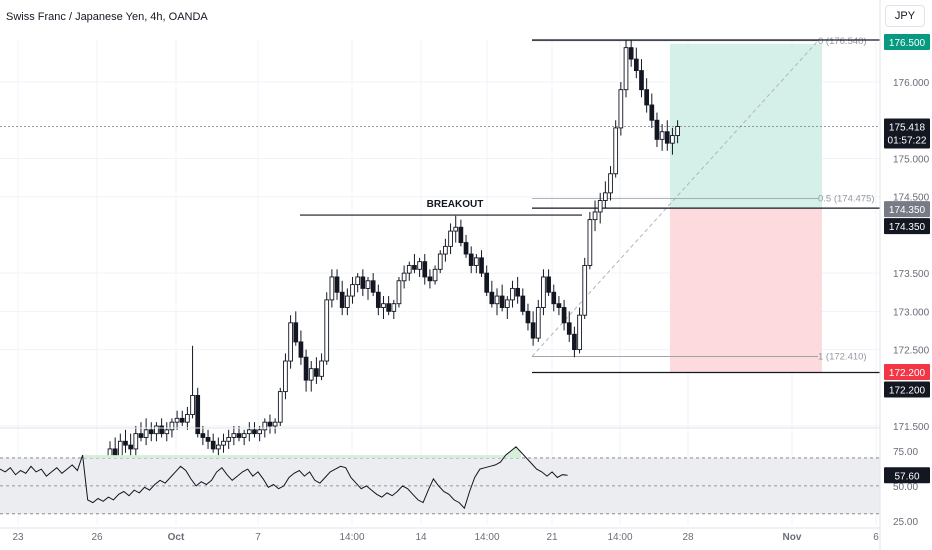  I want to click on currency-button: JPY, so click(905, 16).